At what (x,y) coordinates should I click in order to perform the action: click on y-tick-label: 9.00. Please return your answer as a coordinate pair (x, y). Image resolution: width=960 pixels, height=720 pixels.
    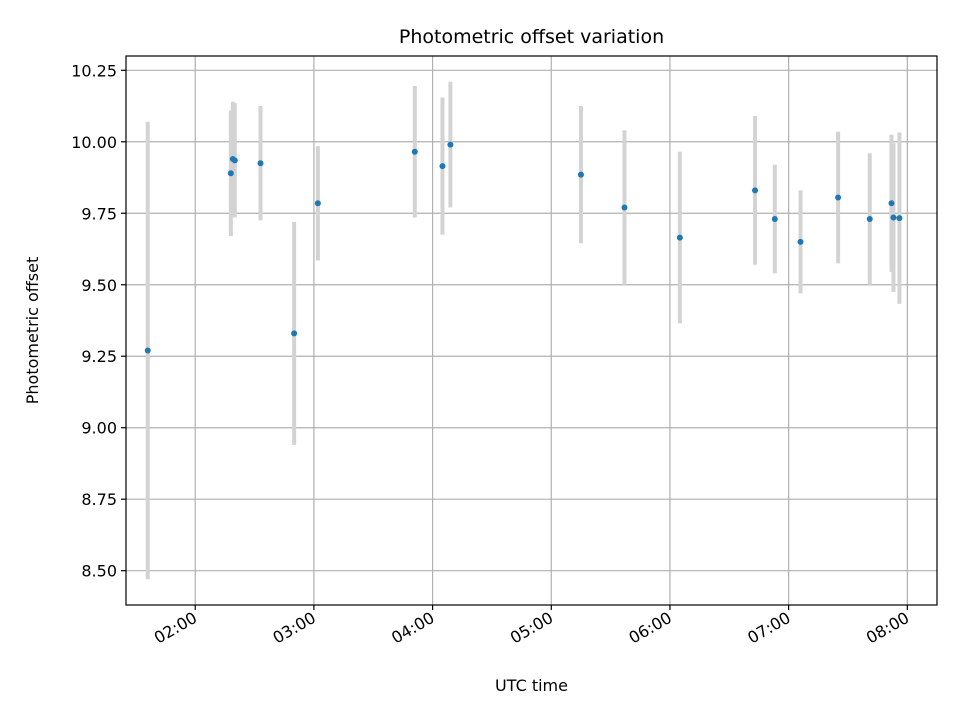
    Looking at the image, I should click on (99, 428).